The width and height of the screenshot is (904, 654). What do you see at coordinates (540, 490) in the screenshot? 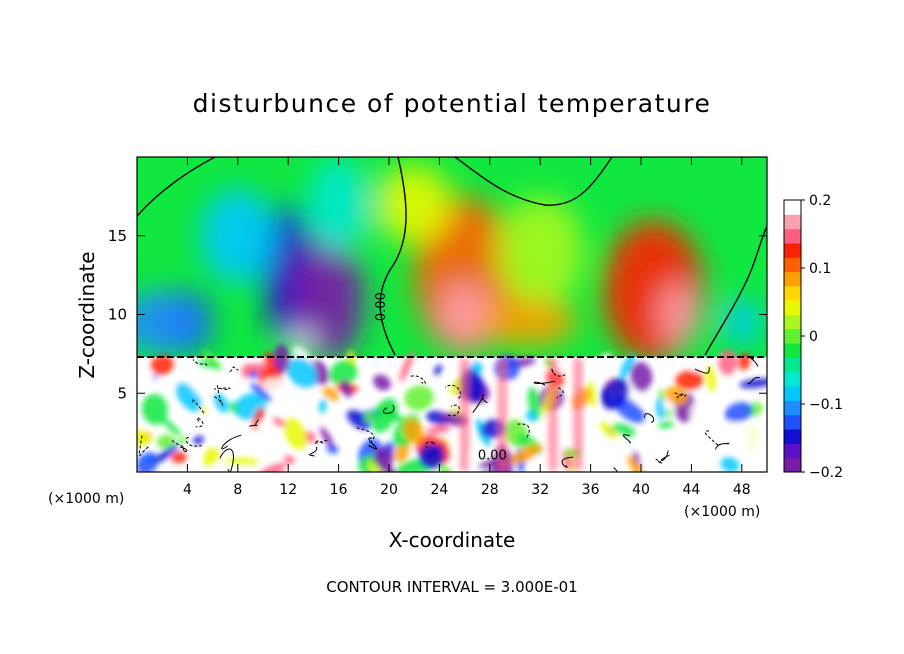
I see `x-tick-label: 32` at bounding box center [540, 490].